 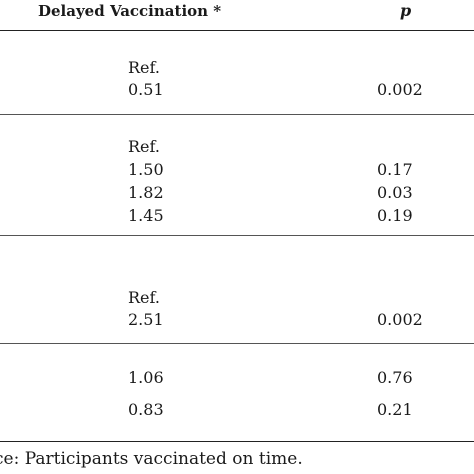 What do you see at coordinates (395, 409) in the screenshot?
I see `table-cell-p: 0.21` at bounding box center [395, 409].